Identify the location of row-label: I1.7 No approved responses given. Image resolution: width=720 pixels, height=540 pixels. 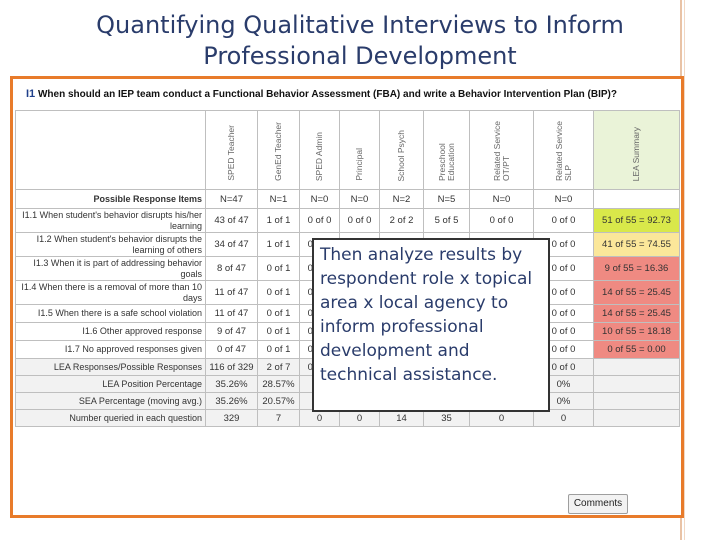
(110, 349).